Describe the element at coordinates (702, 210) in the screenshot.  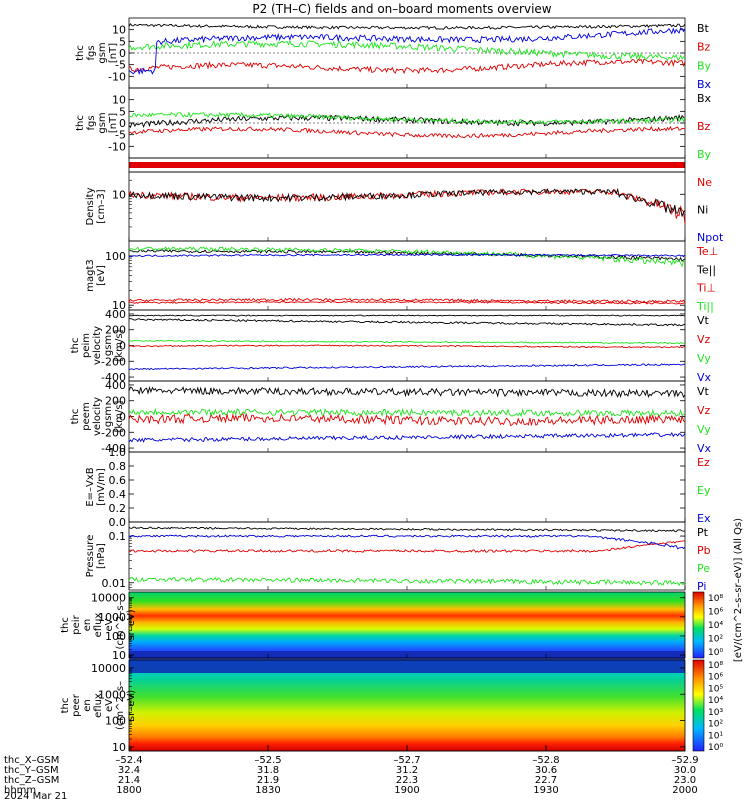
I see `legend-ni: Ni` at that location.